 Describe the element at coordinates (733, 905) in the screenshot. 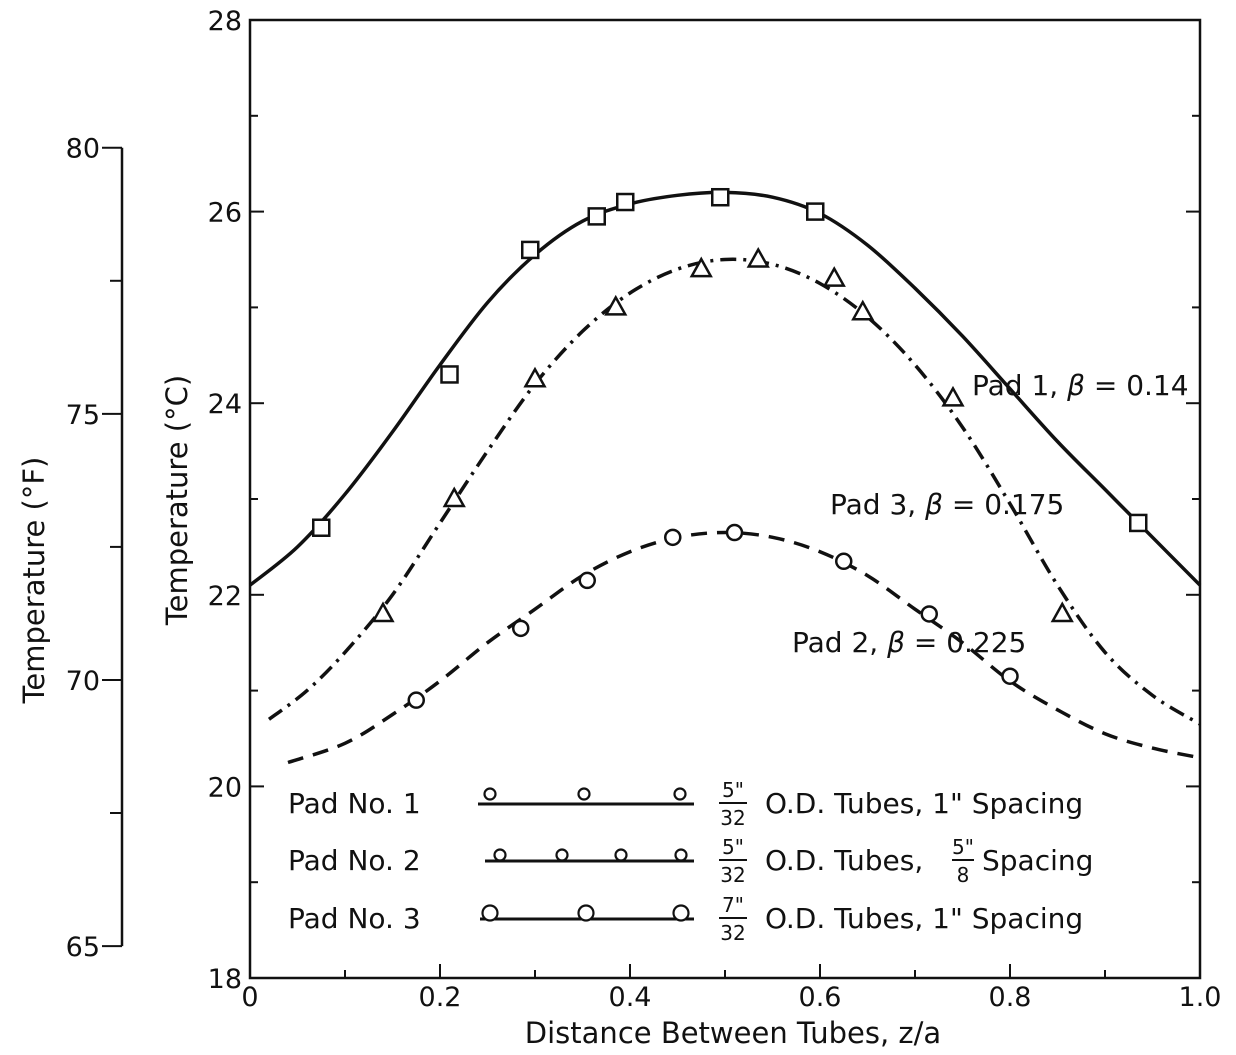

I see `legend-fraction-num: 7"` at that location.